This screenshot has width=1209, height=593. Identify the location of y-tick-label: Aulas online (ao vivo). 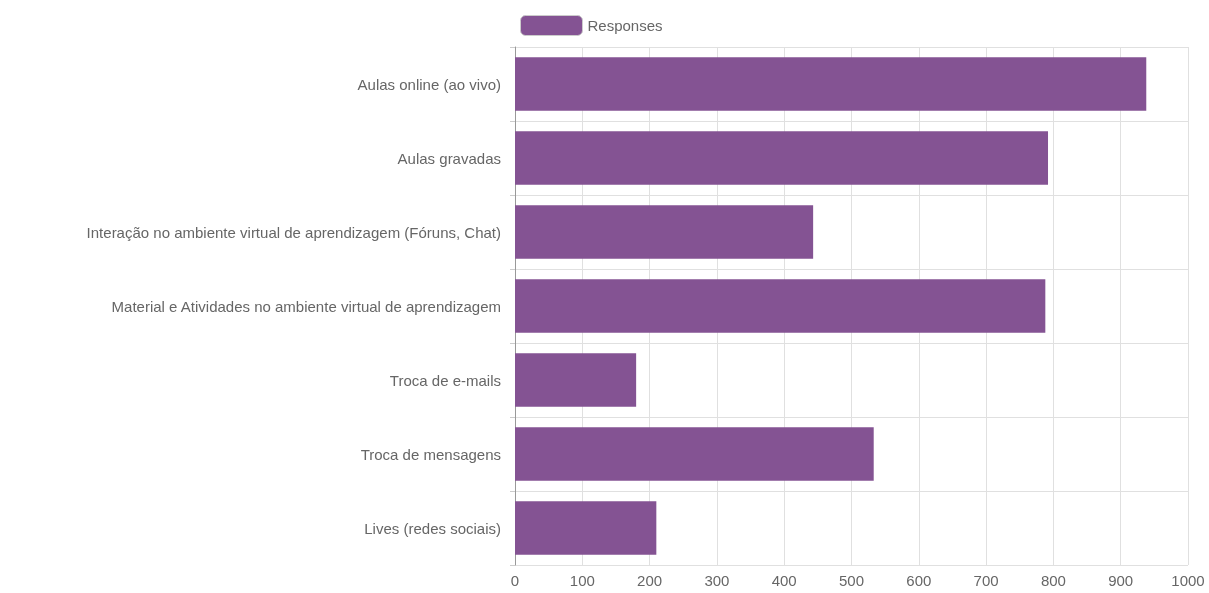
(429, 84).